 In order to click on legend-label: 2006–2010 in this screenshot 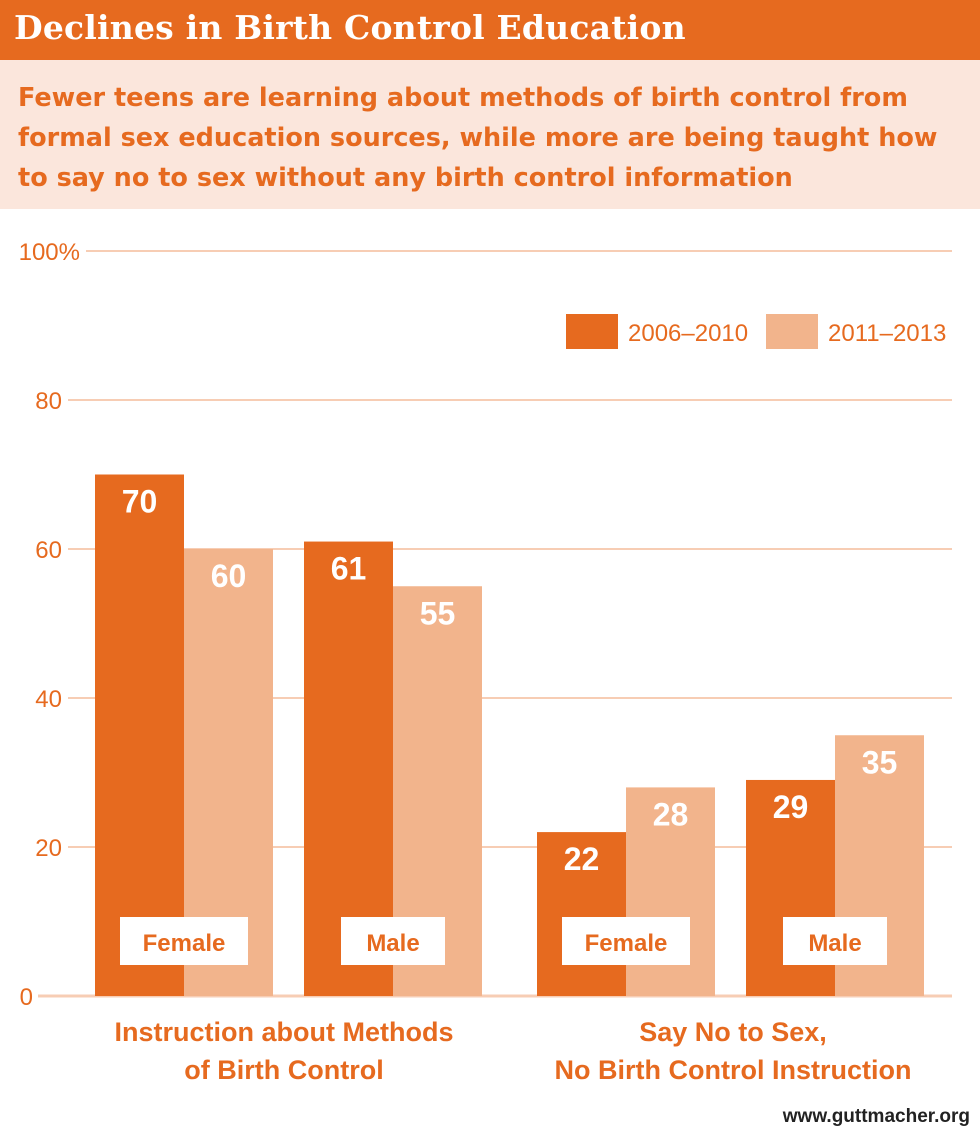, I will do `click(688, 333)`.